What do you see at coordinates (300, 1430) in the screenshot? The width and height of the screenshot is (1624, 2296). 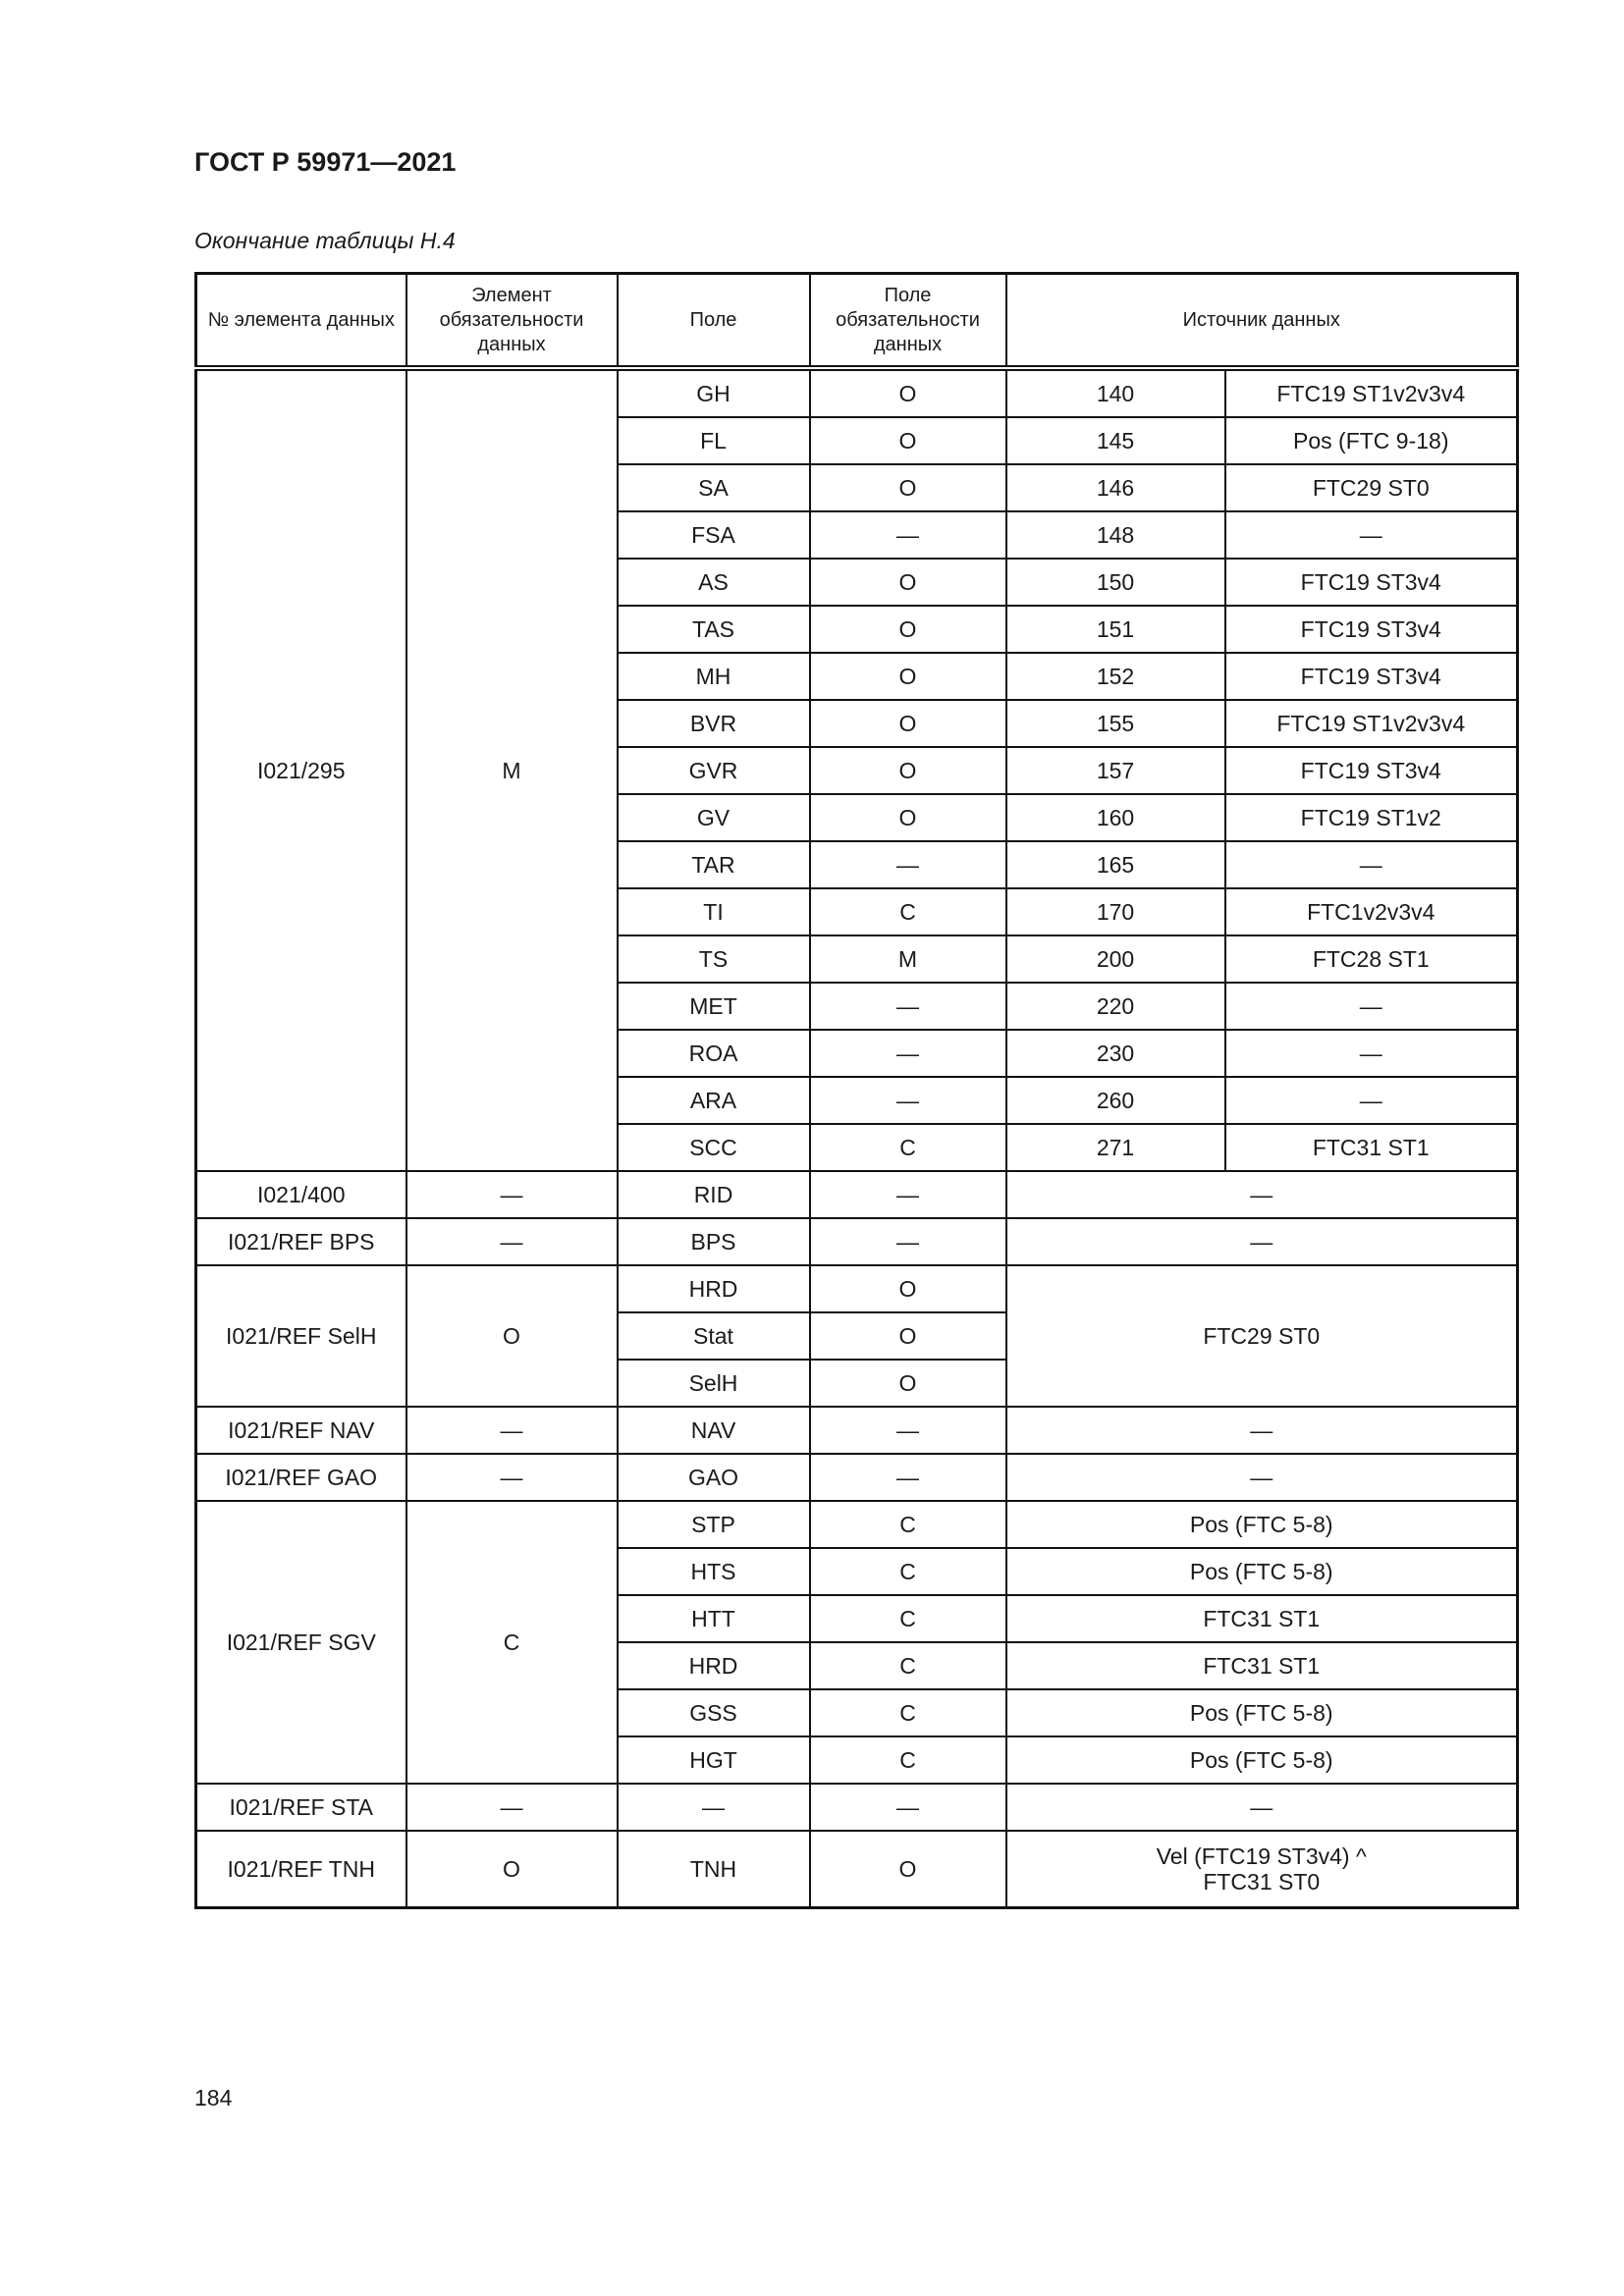 I see `element-number: I021/REF NAV` at bounding box center [300, 1430].